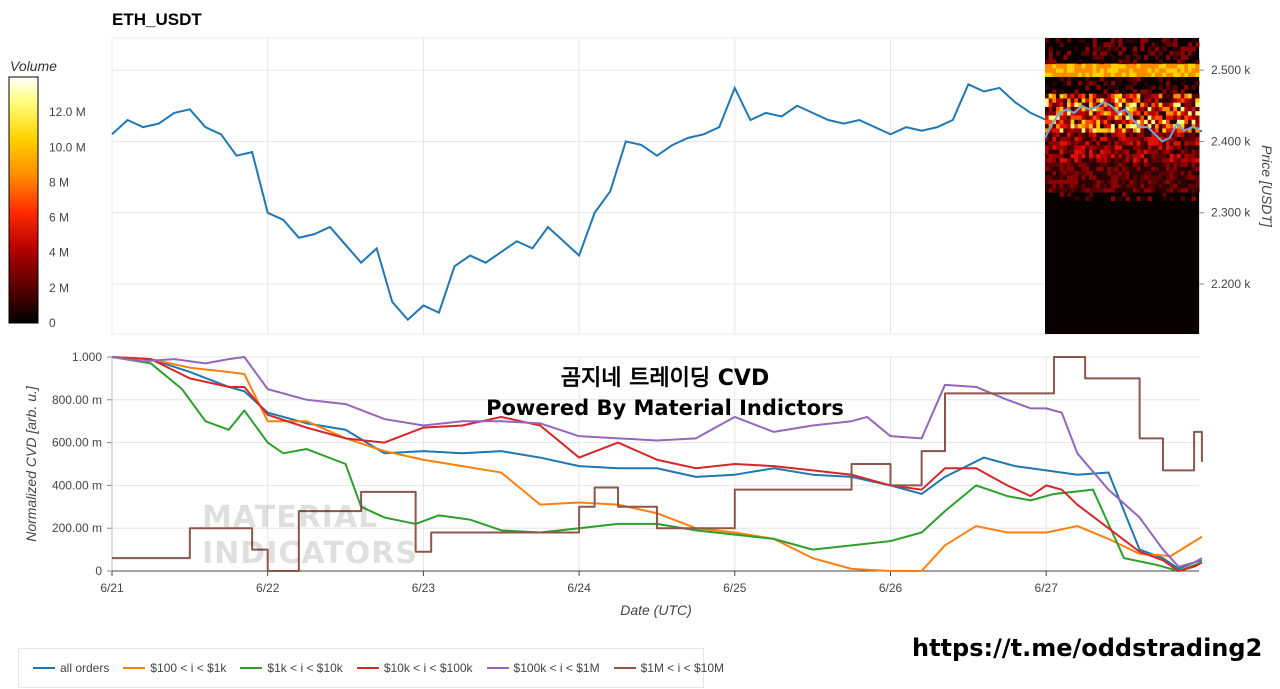 This screenshot has height=689, width=1280. What do you see at coordinates (33, 66) in the screenshot?
I see `colorbar-title: Volume` at bounding box center [33, 66].